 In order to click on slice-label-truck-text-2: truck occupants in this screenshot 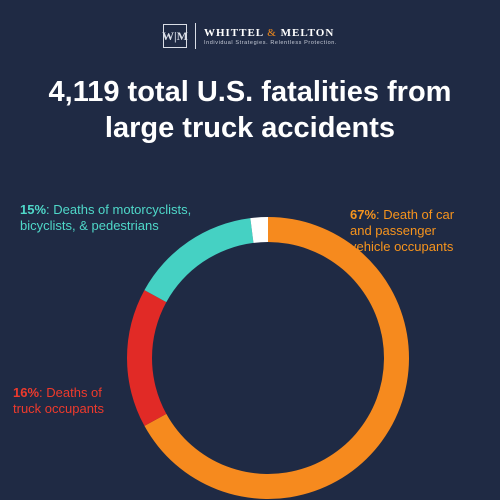, I will do `click(59, 408)`.